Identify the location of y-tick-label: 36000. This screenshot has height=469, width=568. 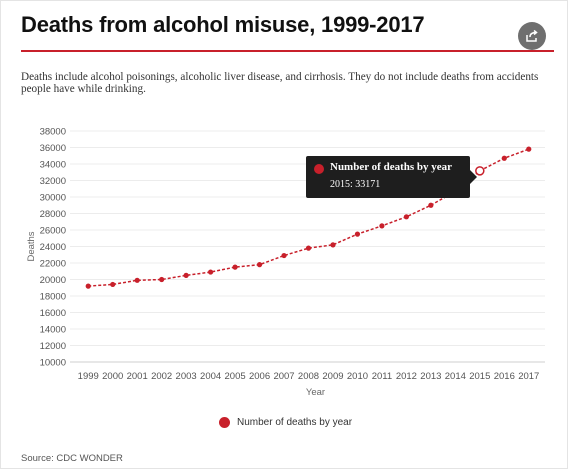
(53, 148).